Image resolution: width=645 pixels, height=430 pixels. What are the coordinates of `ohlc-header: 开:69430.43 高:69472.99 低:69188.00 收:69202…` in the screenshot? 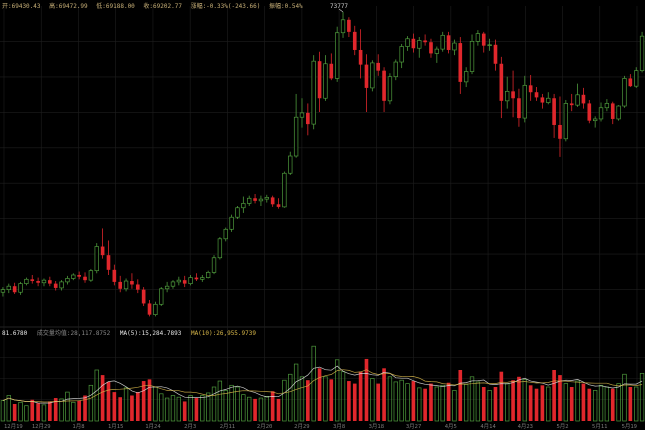 It's located at (155, 5).